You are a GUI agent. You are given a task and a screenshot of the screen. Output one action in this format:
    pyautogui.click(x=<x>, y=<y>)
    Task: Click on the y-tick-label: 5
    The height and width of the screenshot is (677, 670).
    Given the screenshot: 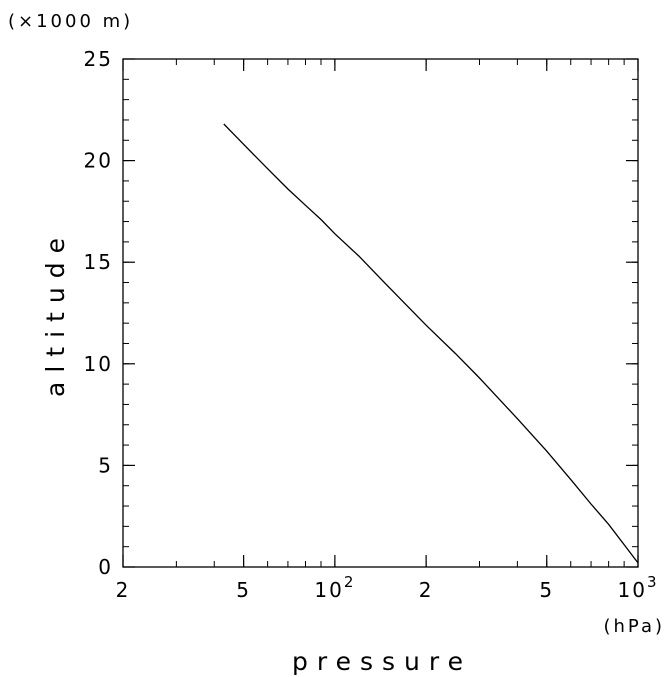 What is the action you would take?
    pyautogui.click(x=105, y=465)
    